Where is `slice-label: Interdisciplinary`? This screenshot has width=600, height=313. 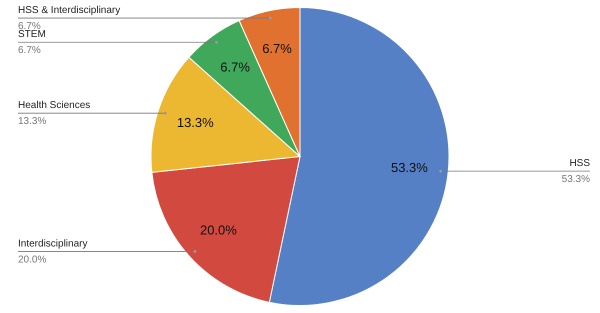 slice-label: Interdisciplinary is located at coordinates (53, 244).